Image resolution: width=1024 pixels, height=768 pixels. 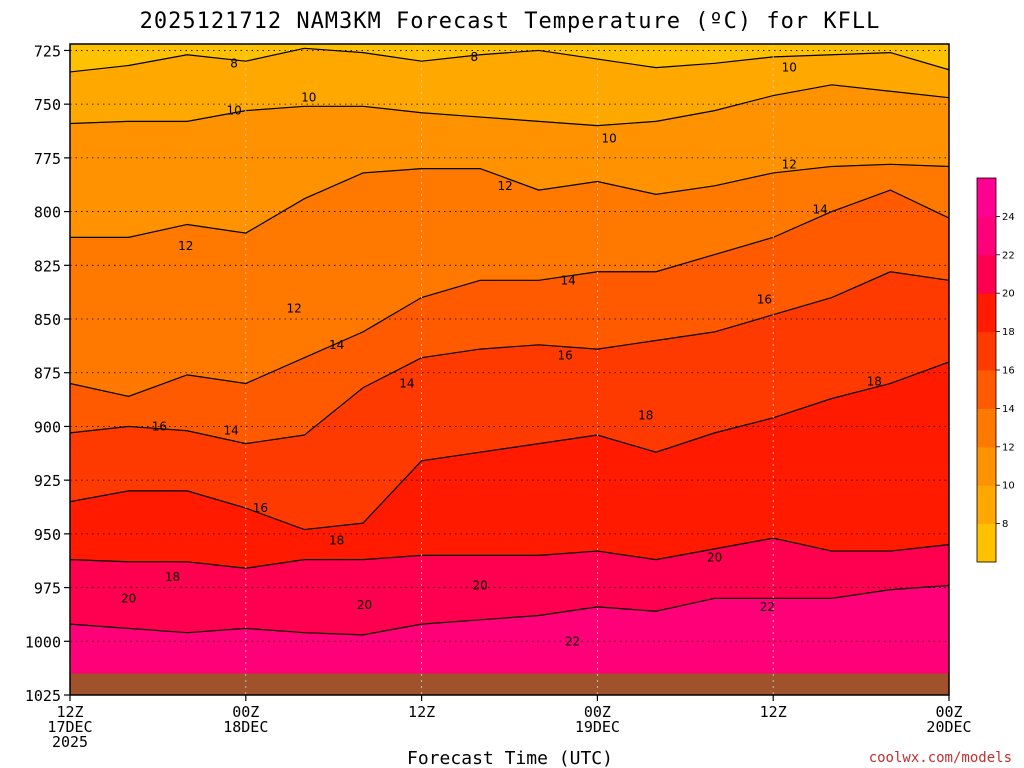 What do you see at coordinates (1008, 409) in the screenshot?
I see `colorbar-label: 14` at bounding box center [1008, 409].